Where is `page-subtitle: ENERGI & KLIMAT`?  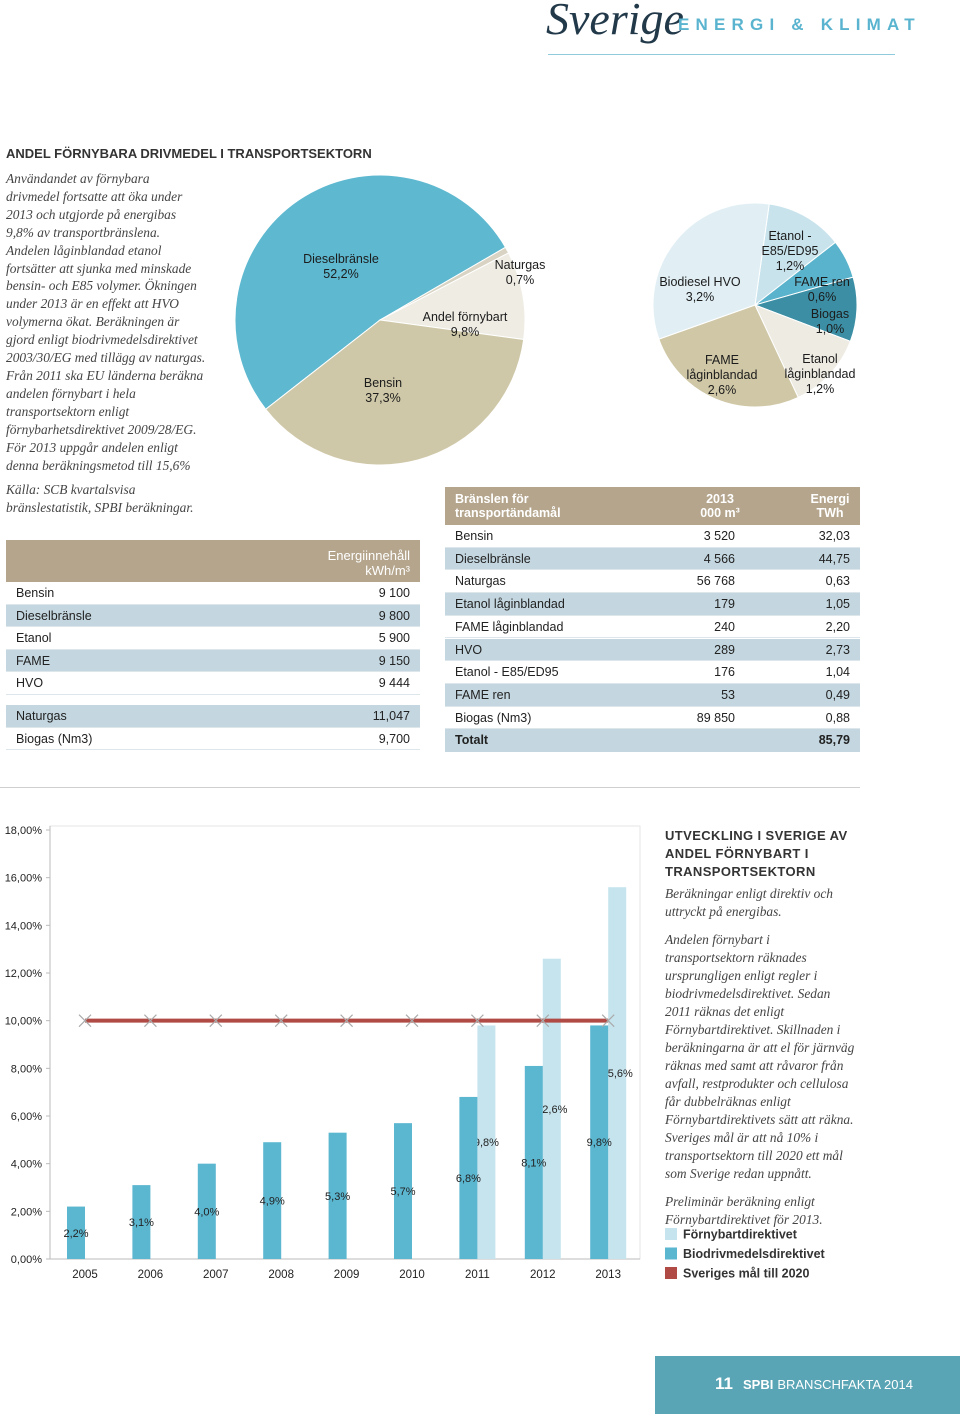
page-subtitle: ENERGI & KLIMAT is located at coordinates (799, 24).